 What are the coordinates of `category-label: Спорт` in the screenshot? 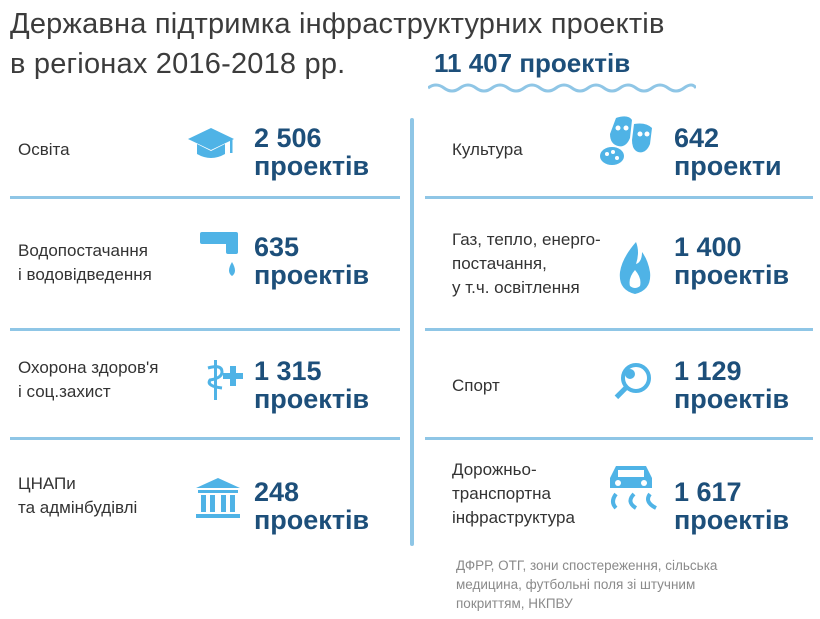 It's located at (476, 385).